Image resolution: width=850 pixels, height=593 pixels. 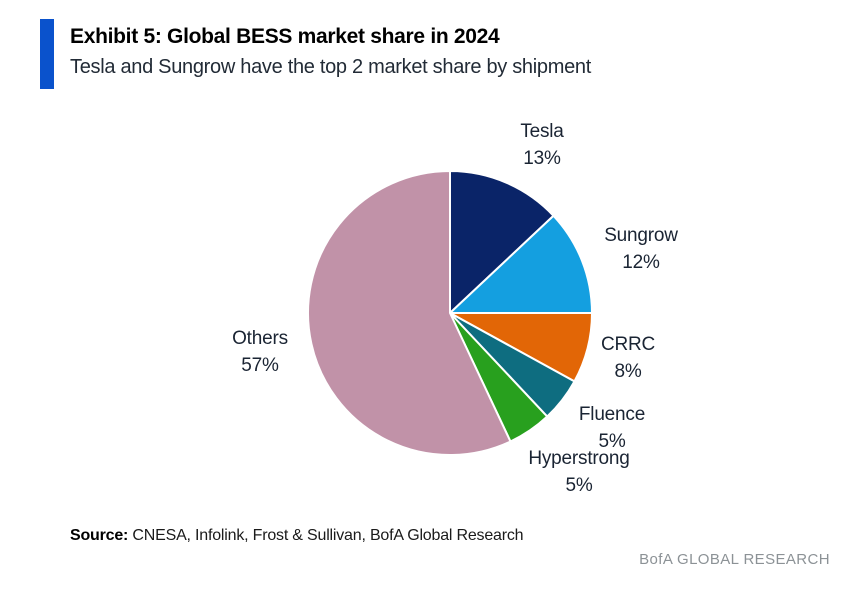 What do you see at coordinates (260, 365) in the screenshot?
I see `slice-percent: 57%` at bounding box center [260, 365].